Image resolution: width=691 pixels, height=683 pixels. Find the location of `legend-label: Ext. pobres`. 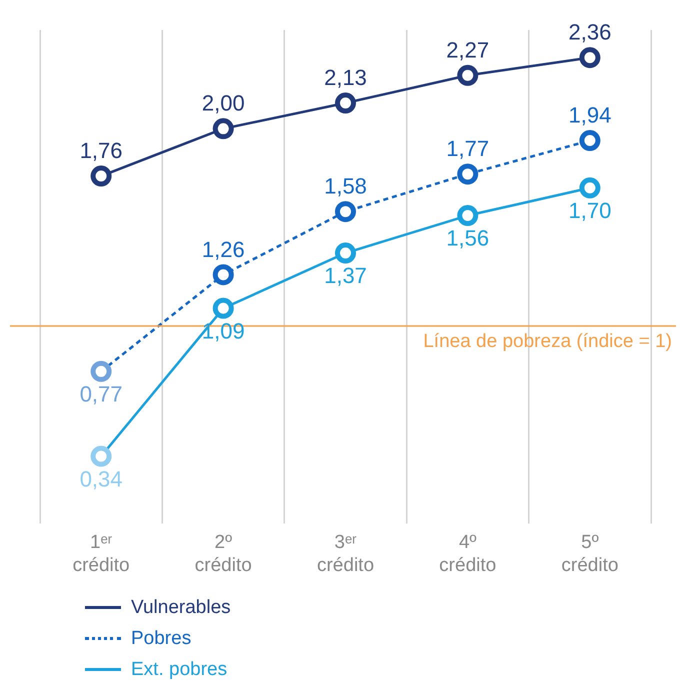

legend-label: Ext. pobres is located at coordinates (179, 669).